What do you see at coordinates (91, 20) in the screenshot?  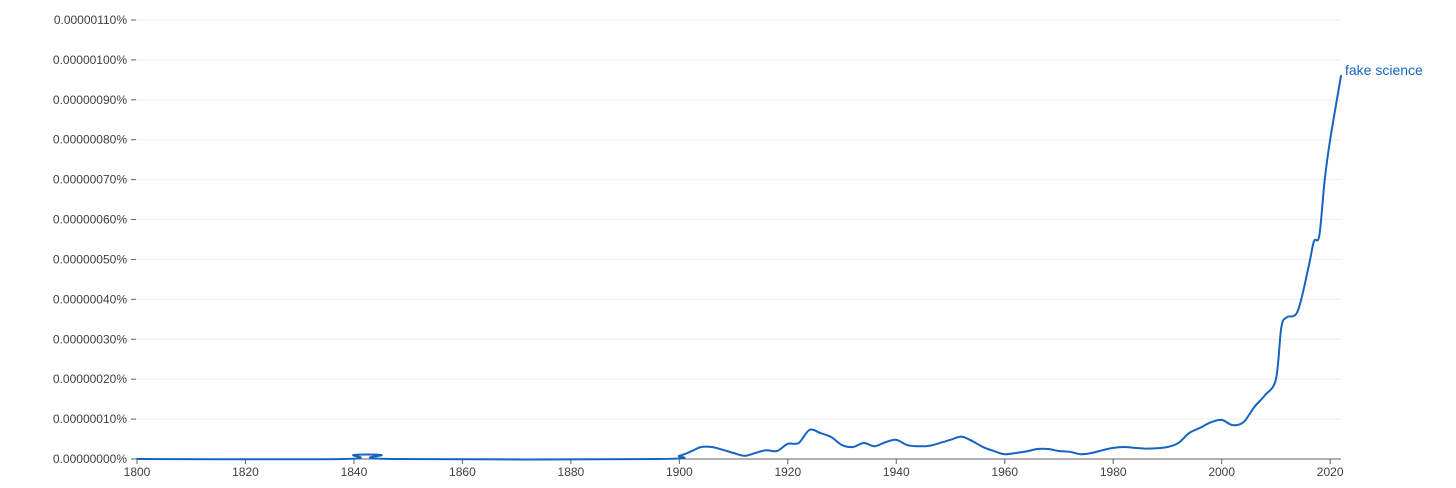 I see `y-tick-label-11: 0.00000110%` at bounding box center [91, 20].